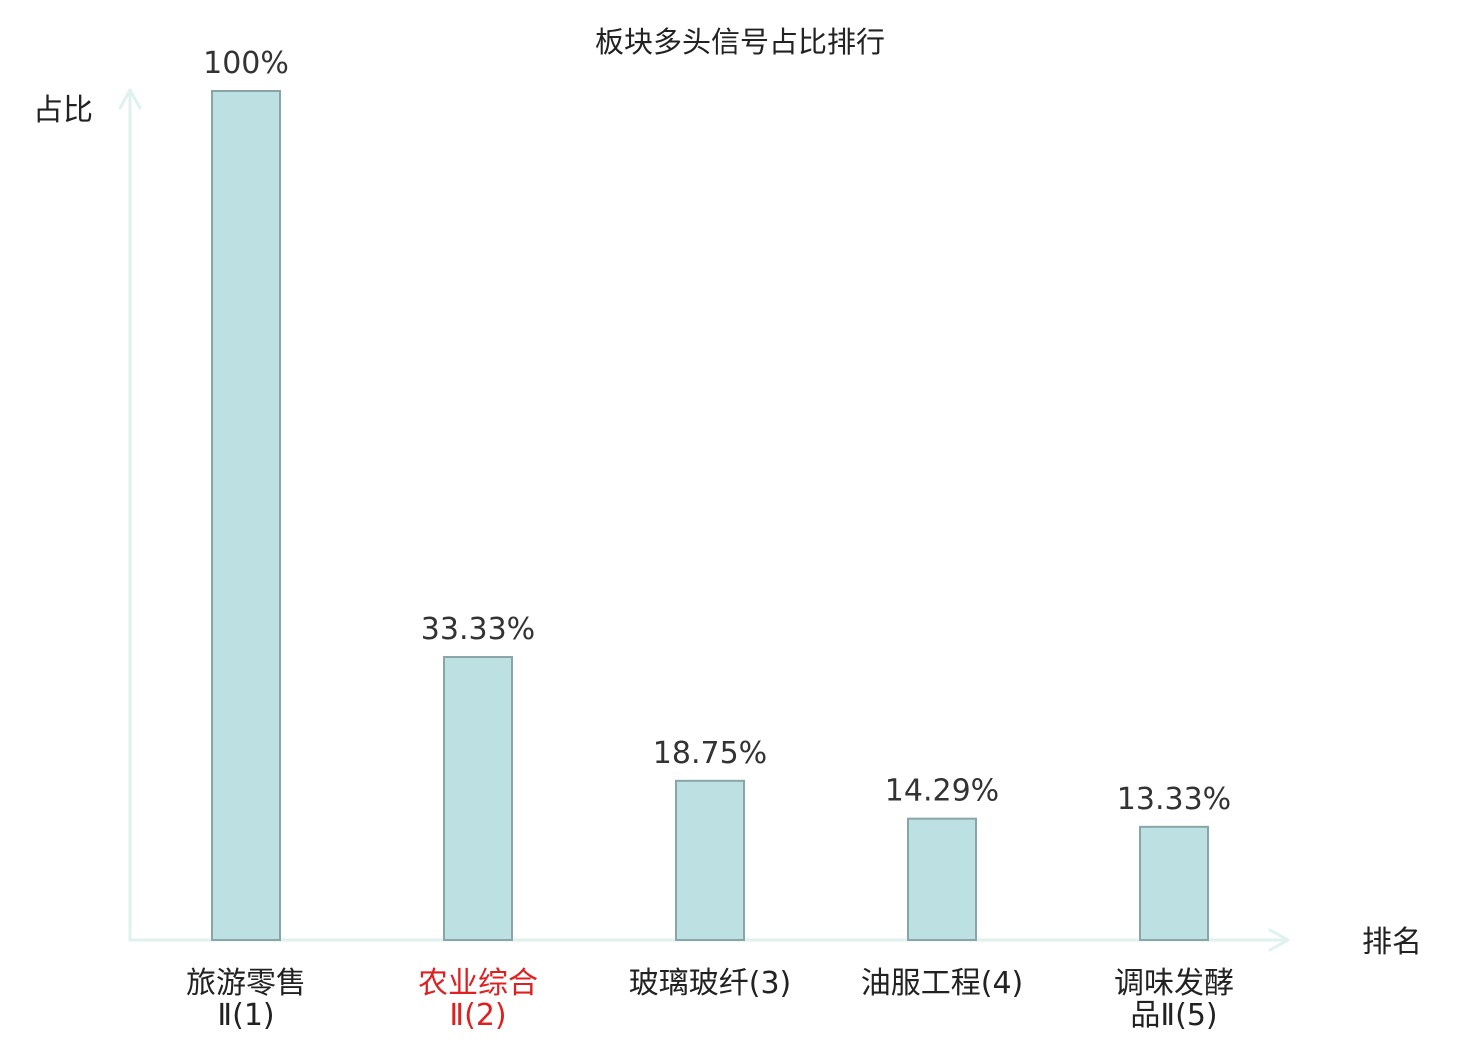  Describe the element at coordinates (1174, 983) in the screenshot. I see `category-label-line: 调味发酵` at that location.